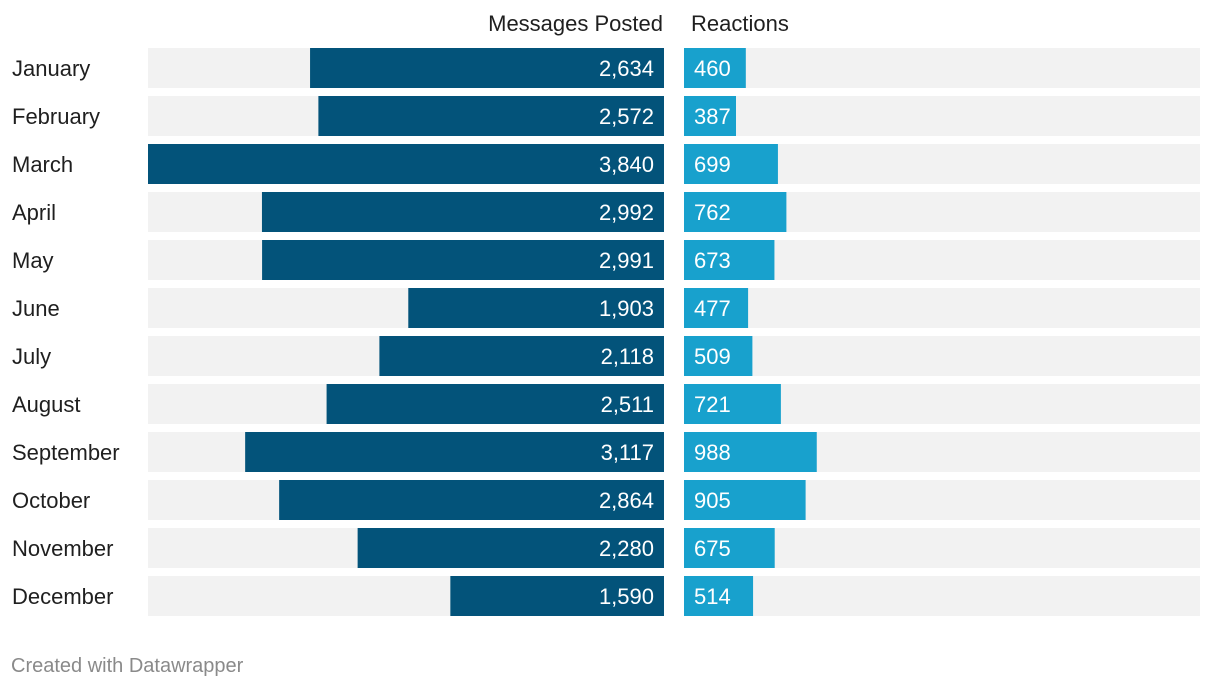 Image resolution: width=1220 pixels, height=692 pixels. I want to click on category-label: May, so click(33, 260).